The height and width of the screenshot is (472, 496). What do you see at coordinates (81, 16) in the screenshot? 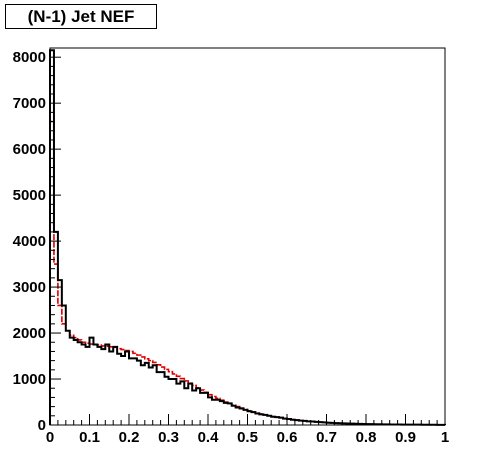
I see `chart-title: (N-1) Jet NEF` at bounding box center [81, 16].